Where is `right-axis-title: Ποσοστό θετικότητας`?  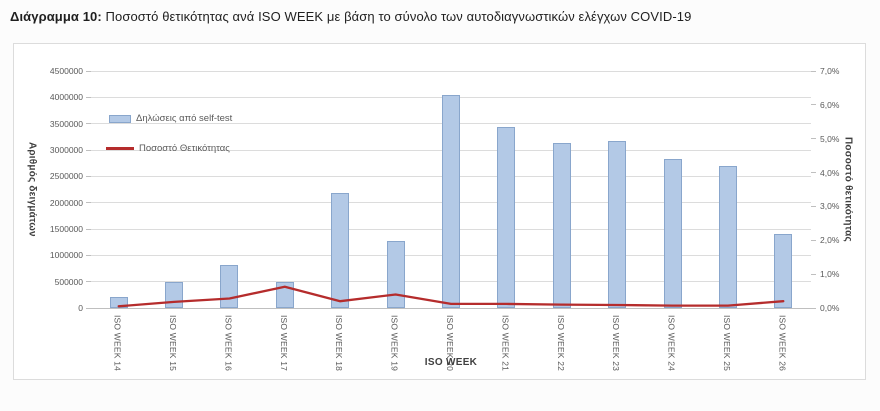
right-axis-title: Ποσοστό θετικότητας is located at coordinates (848, 189).